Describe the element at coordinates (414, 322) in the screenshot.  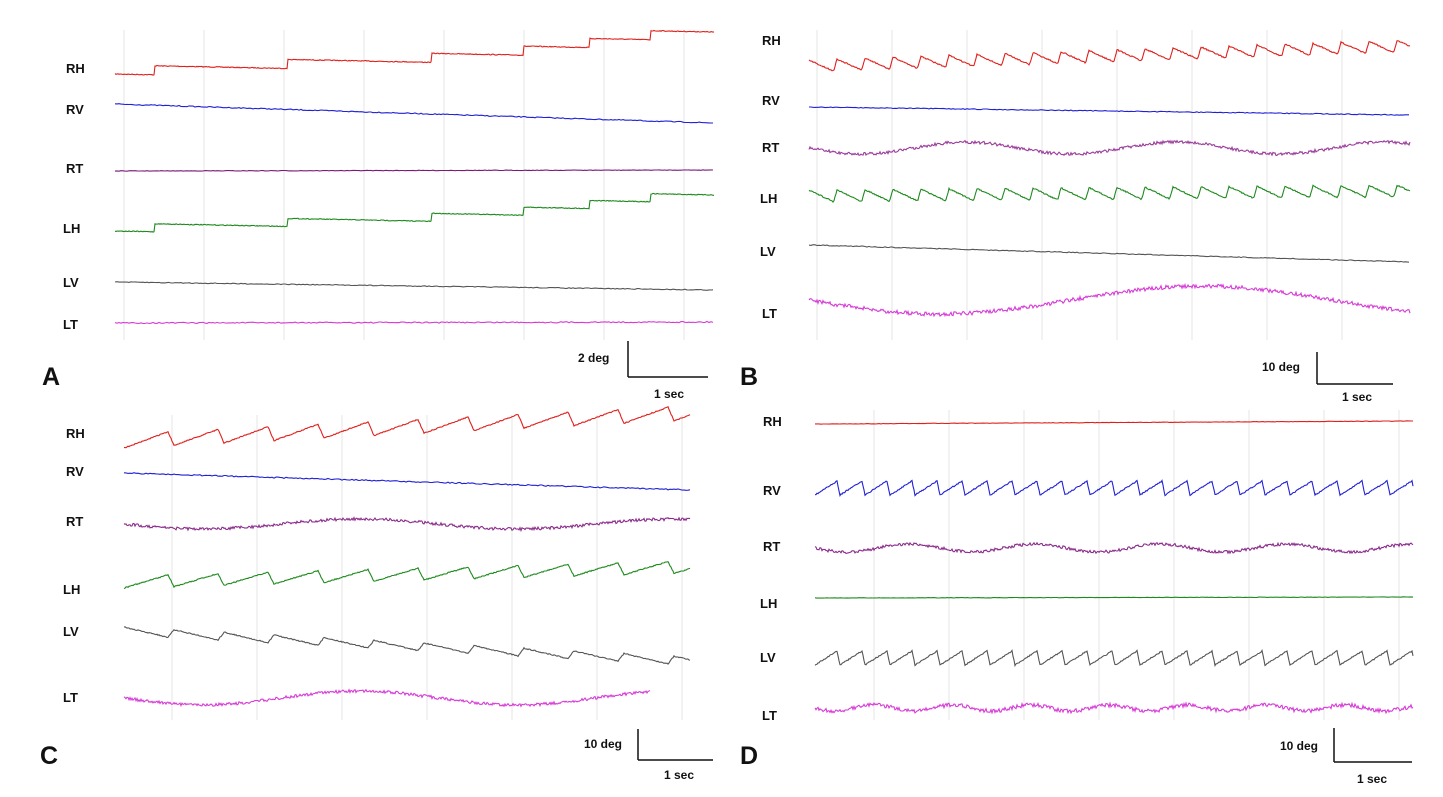
I see `panel-a-trace-lt` at that location.